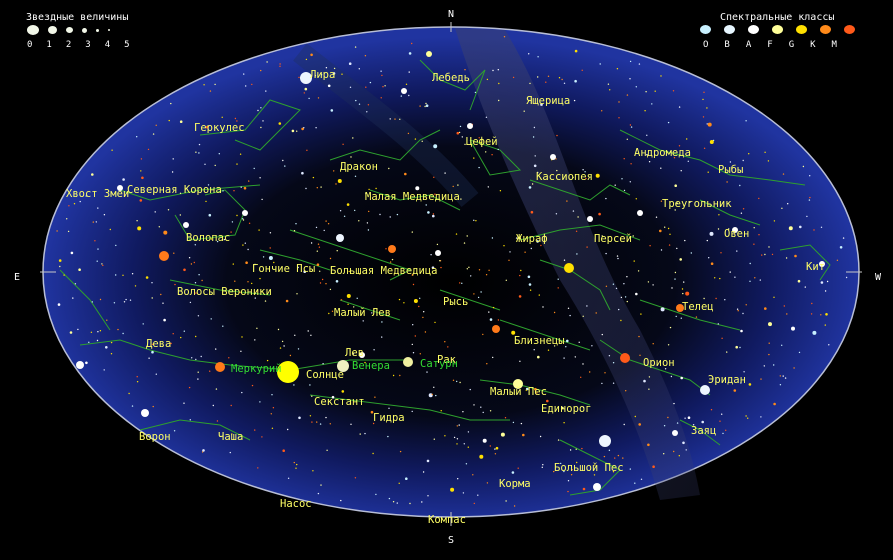 The image size is (893, 560). What do you see at coordinates (451, 78) in the screenshot?
I see `constellation-label-lebed: Лебедь` at bounding box center [451, 78].